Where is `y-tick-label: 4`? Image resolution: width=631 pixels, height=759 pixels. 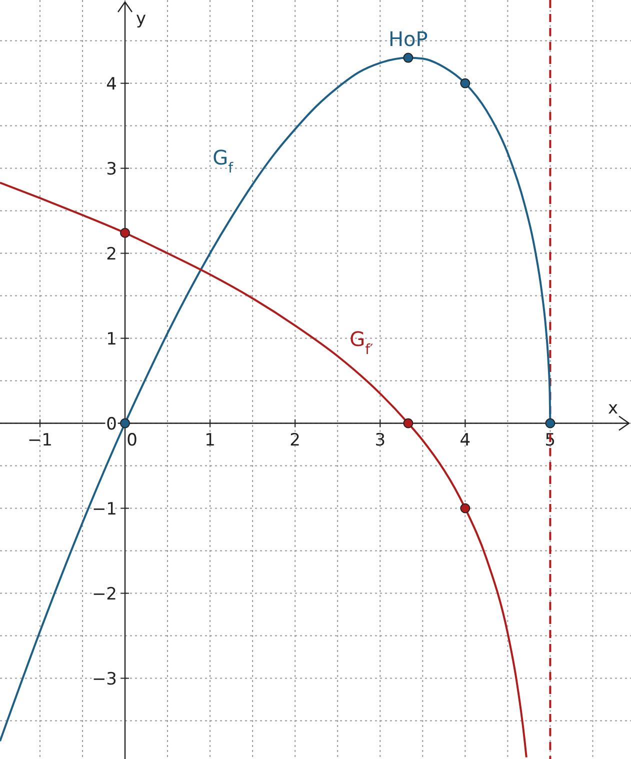
y-tick-label: 4 is located at coordinates (112, 84).